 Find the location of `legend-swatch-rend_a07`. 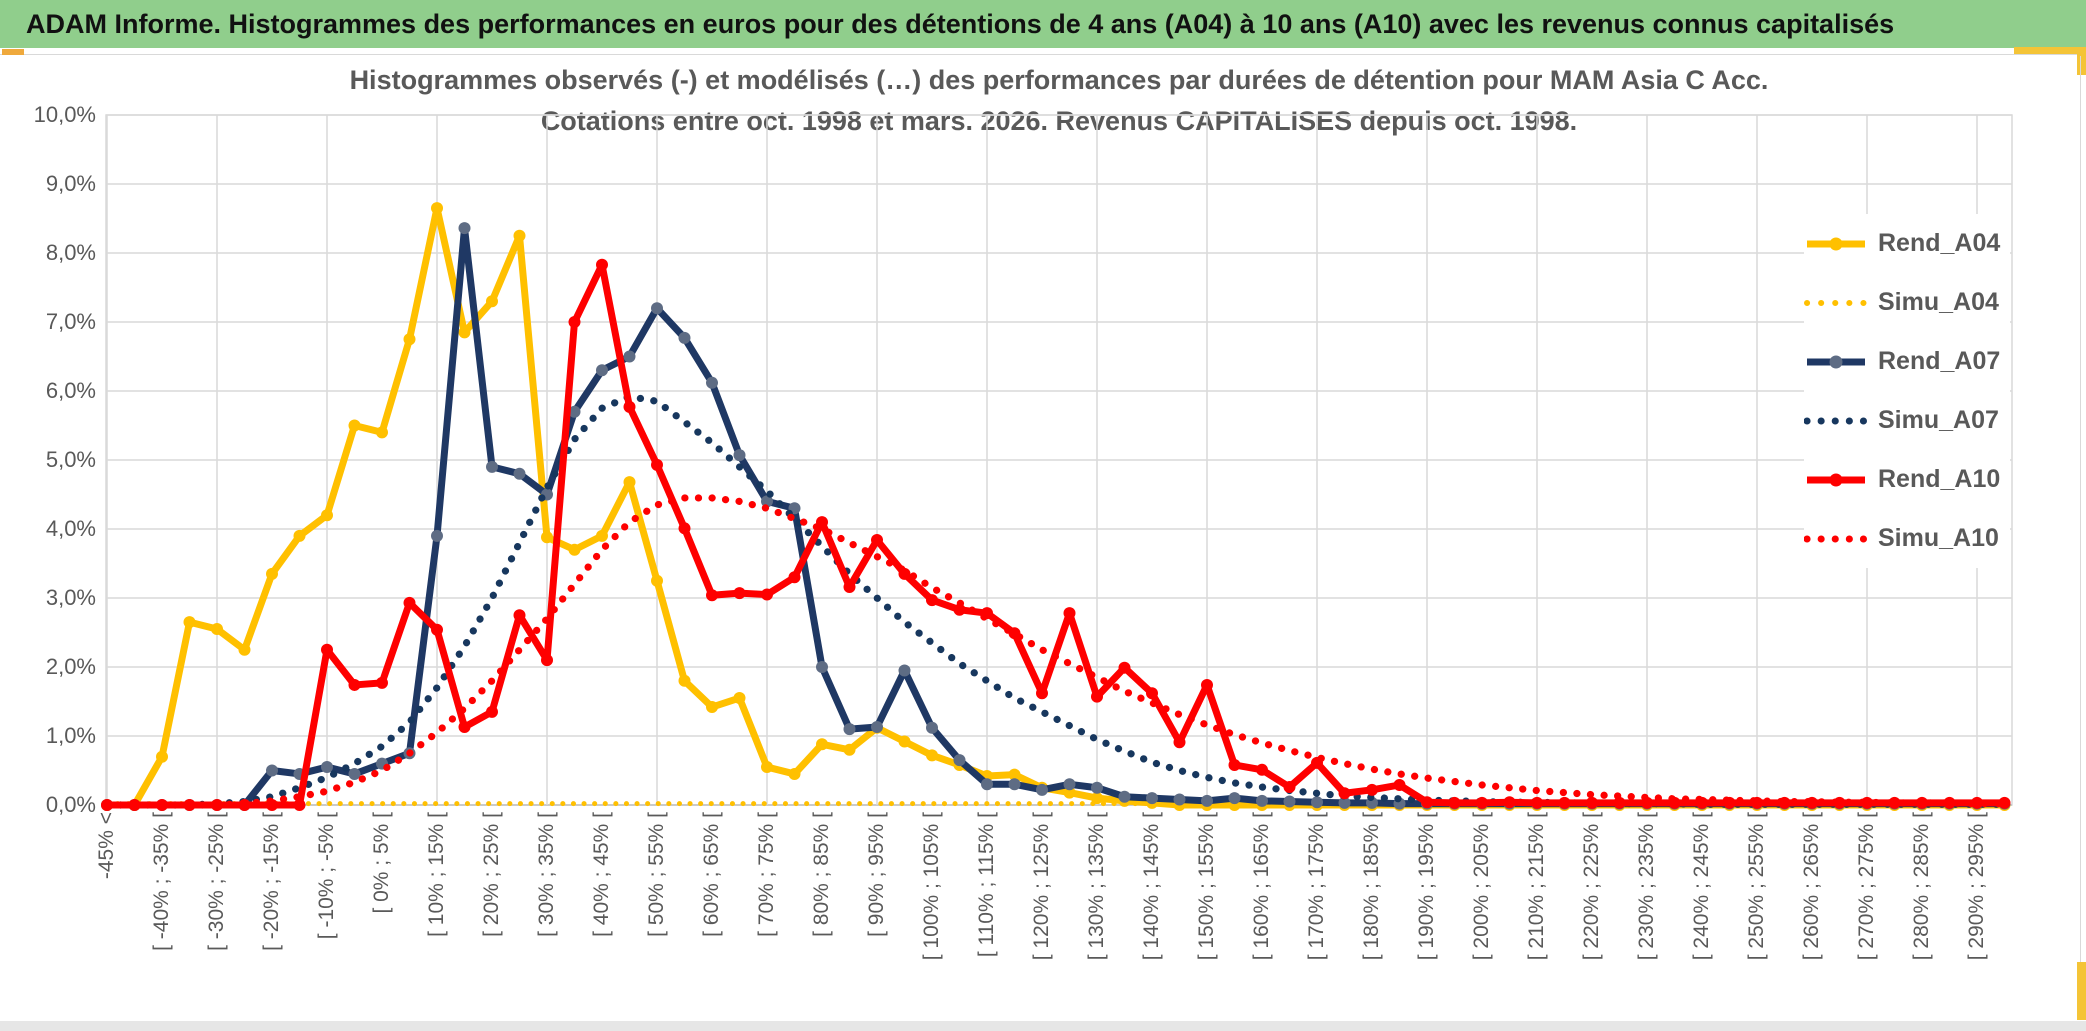

legend-swatch-rend_a07 is located at coordinates (1836, 361).